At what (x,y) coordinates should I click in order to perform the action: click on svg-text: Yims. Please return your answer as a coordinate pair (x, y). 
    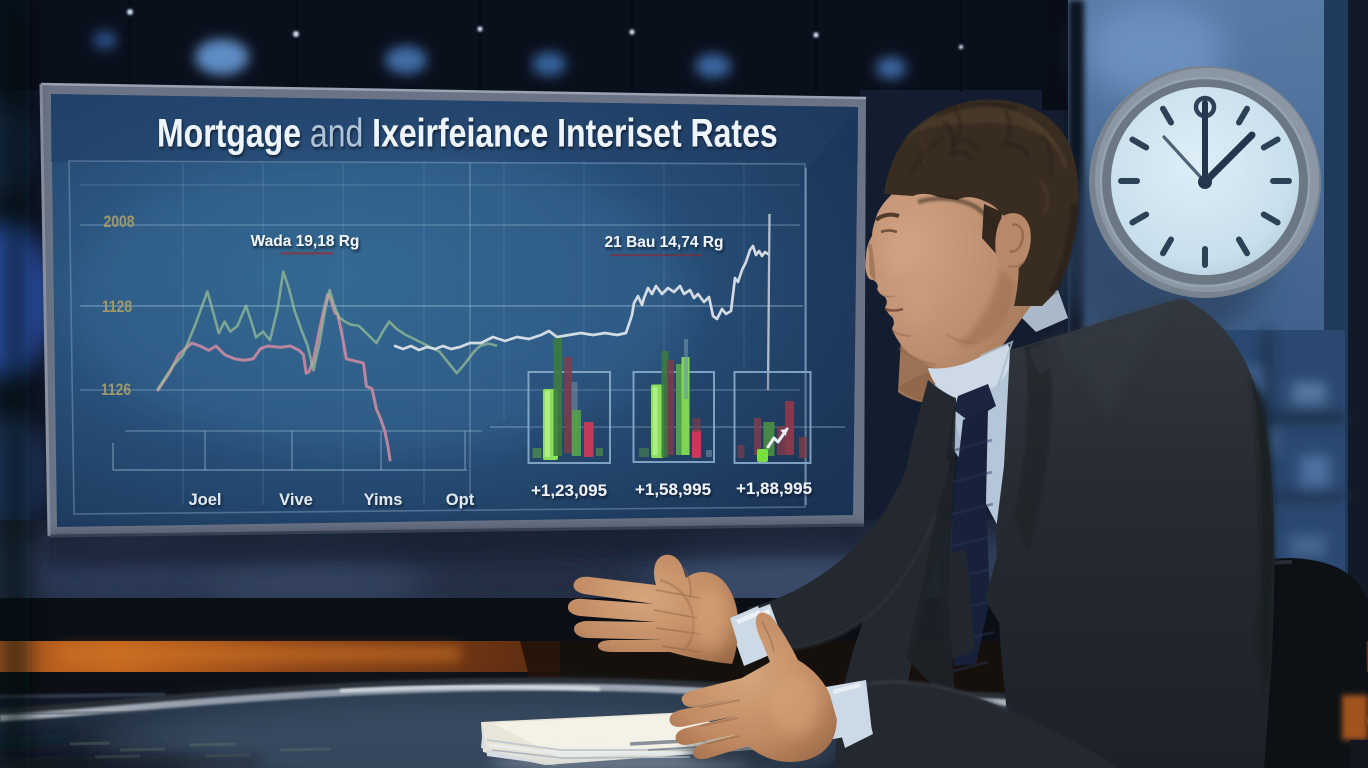
    Looking at the image, I should click on (383, 500).